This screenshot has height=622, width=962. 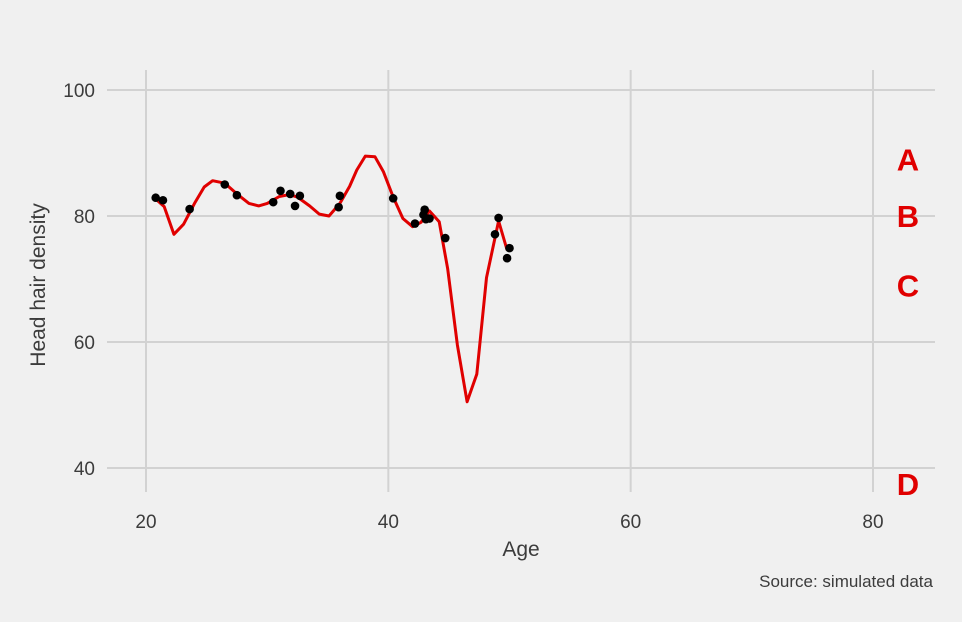 What do you see at coordinates (872, 522) in the screenshot?
I see `x-tick-label-80: 80` at bounding box center [872, 522].